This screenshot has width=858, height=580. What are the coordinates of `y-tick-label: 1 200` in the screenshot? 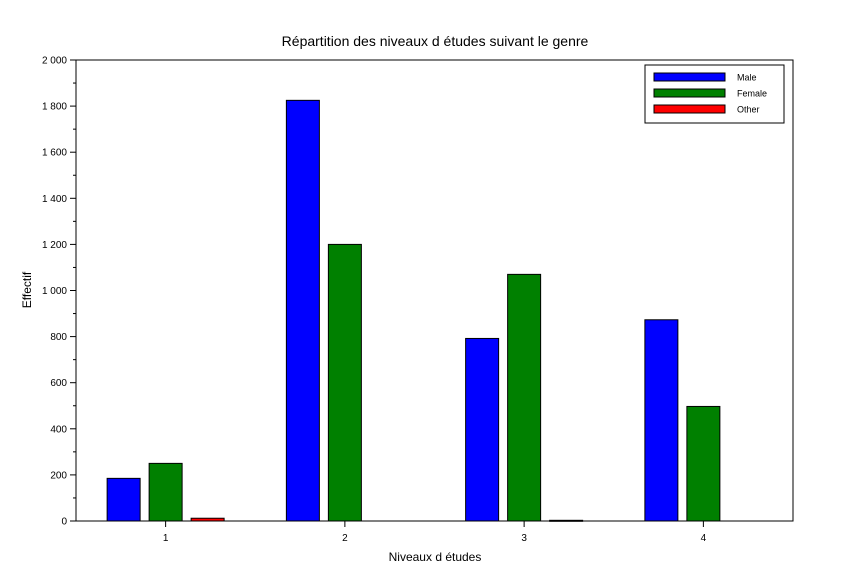 It's located at (54, 245).